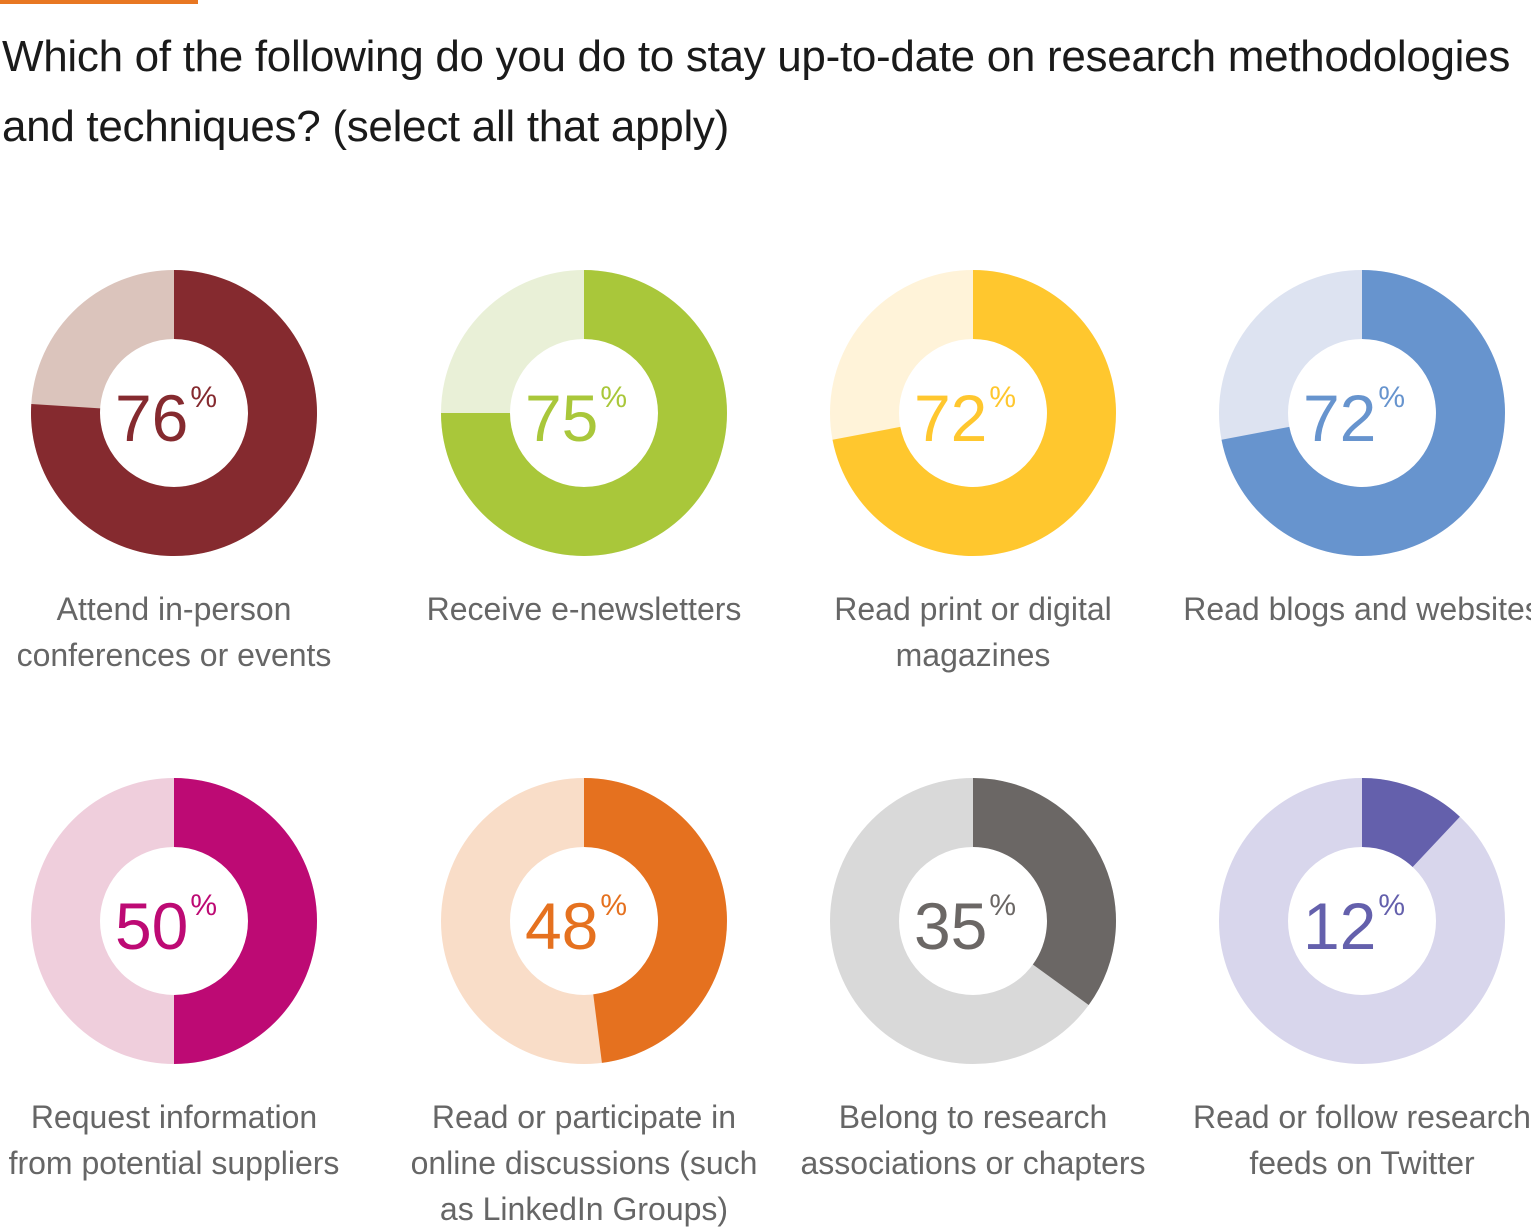 This screenshot has height=1227, width=1531. Describe the element at coordinates (99, 2) in the screenshot. I see `accent-rule` at that location.